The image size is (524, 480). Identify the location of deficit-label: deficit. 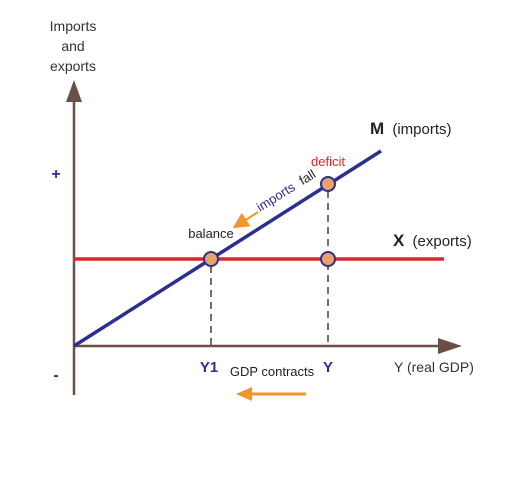
(328, 161).